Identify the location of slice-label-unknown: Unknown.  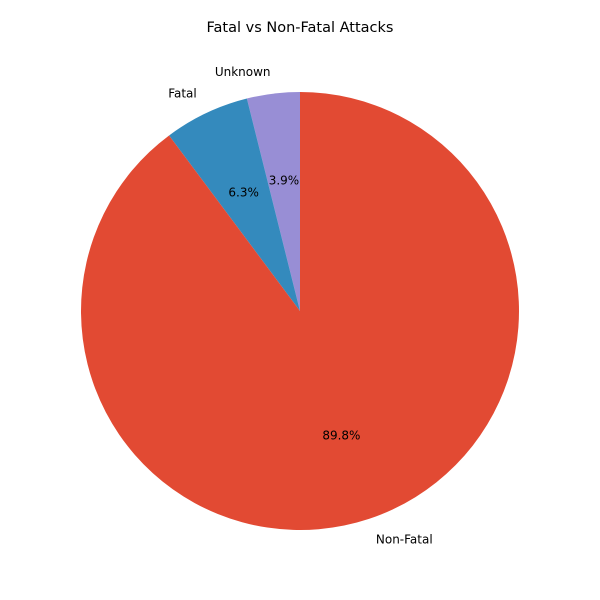
(243, 72).